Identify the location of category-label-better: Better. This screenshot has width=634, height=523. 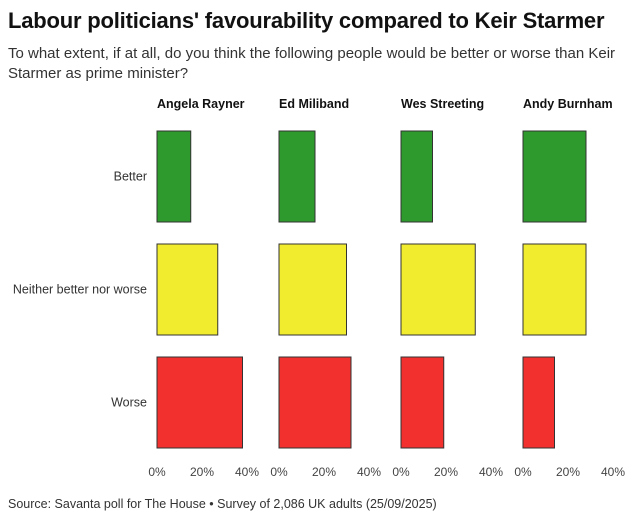
(130, 177).